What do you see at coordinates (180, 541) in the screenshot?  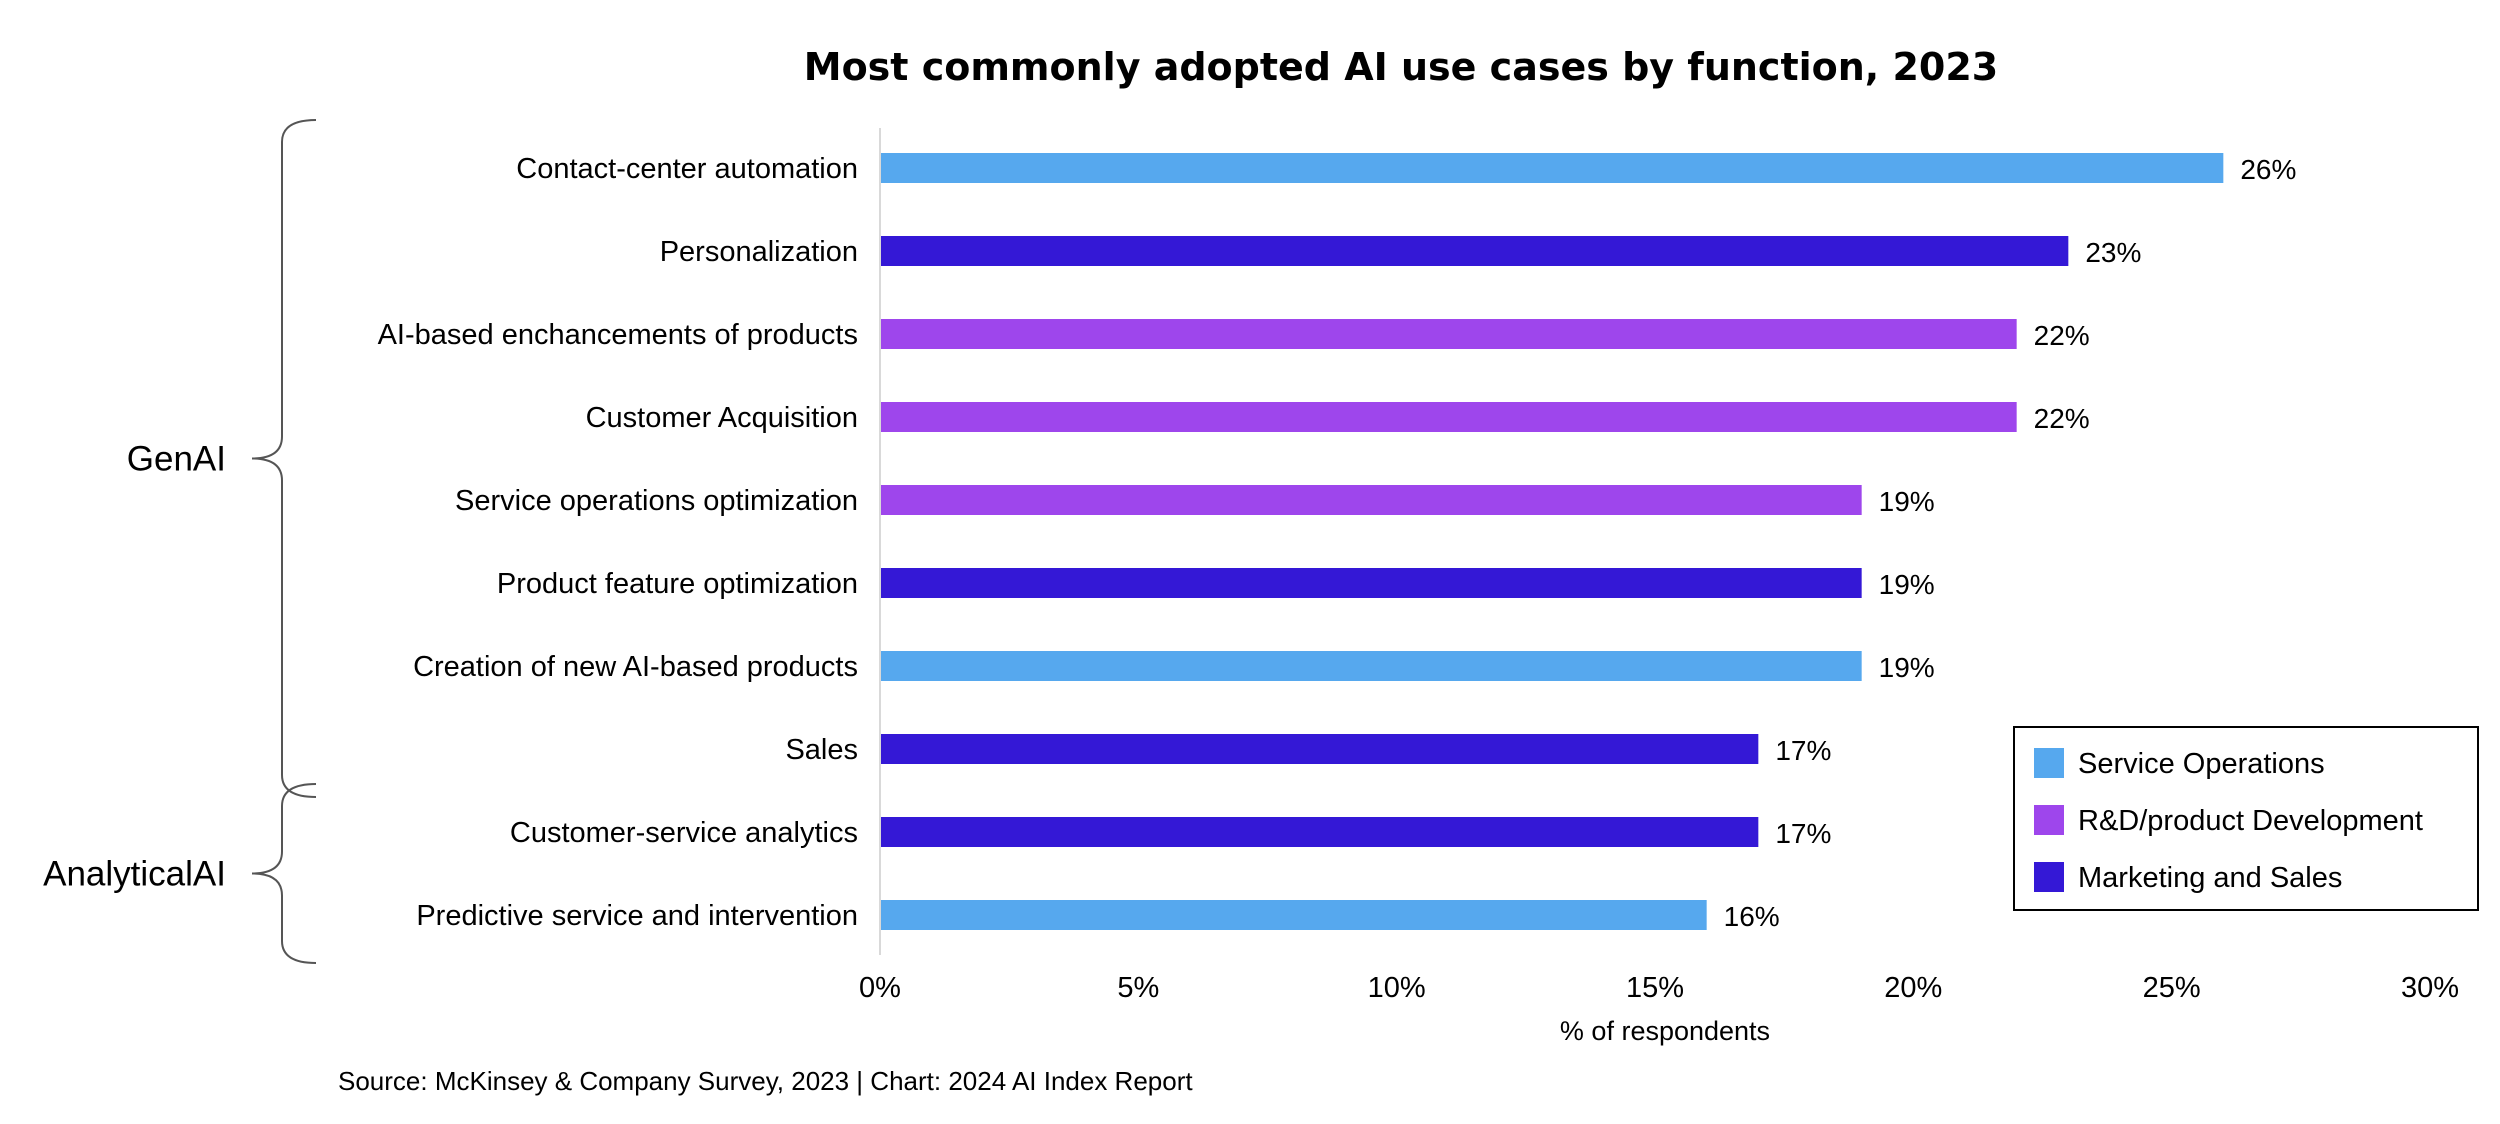 I see `group-brackets: GenAI AnalyticalAI` at bounding box center [180, 541].